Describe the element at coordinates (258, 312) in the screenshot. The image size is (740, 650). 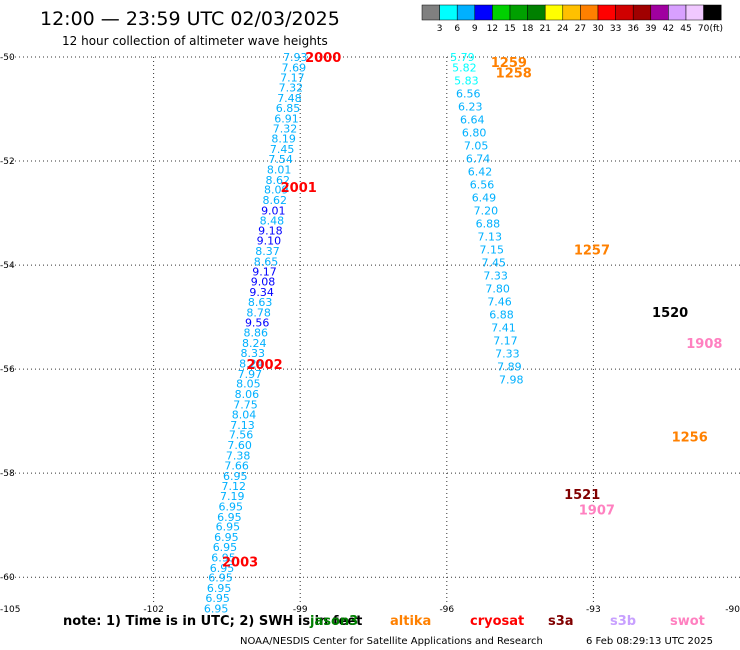
I see `swh-value: 8.78` at that location.